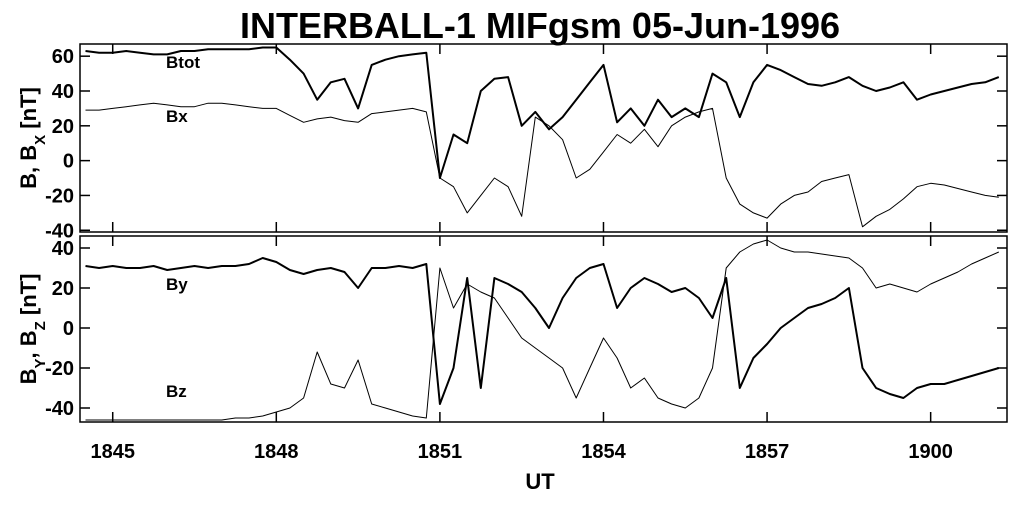 The image size is (1030, 514). I want to click on chart-title: INTERBALL-1 MIFgsm 05-Jun-1996, so click(540, 25).